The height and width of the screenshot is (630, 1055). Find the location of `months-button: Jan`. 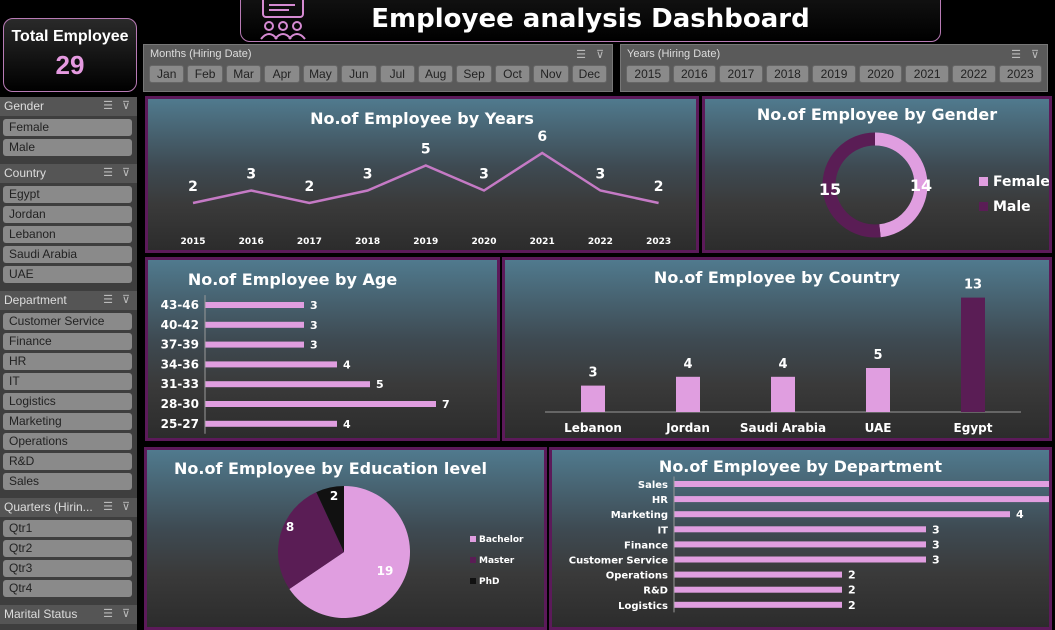

months-button: Jan is located at coordinates (167, 74).